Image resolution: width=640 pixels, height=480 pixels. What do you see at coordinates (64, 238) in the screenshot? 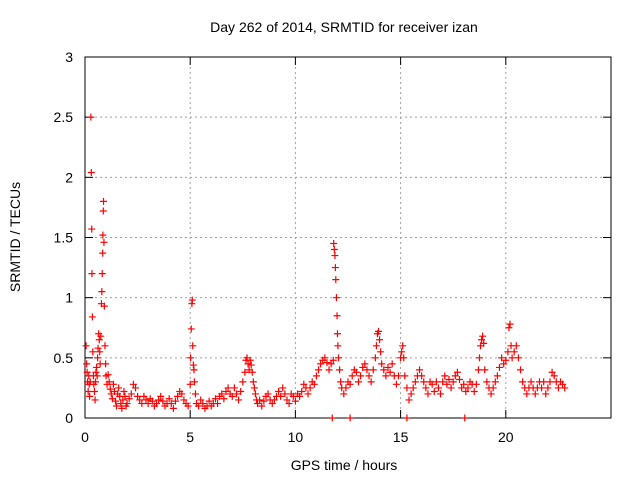
I see `y-tick-label: 1.5` at bounding box center [64, 238].